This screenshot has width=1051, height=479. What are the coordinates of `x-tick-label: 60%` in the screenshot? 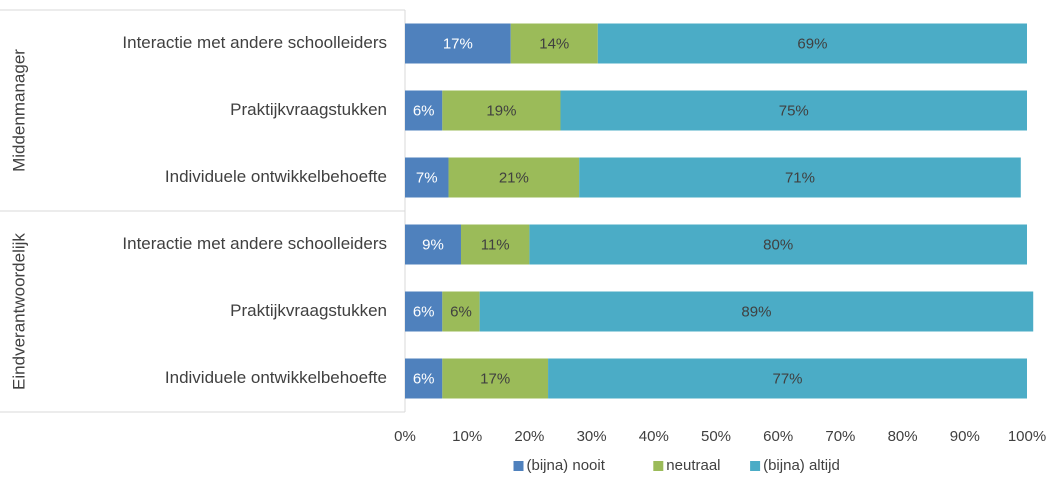 It's located at (778, 436).